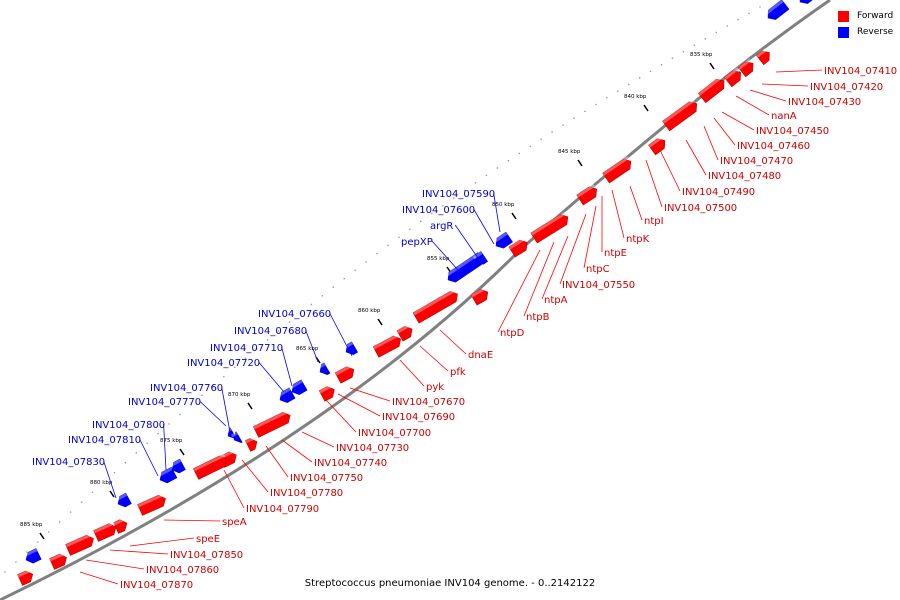 This screenshot has width=900, height=600. Describe the element at coordinates (294, 314) in the screenshot. I see `reverse-gene-label: INV104_07660` at that location.